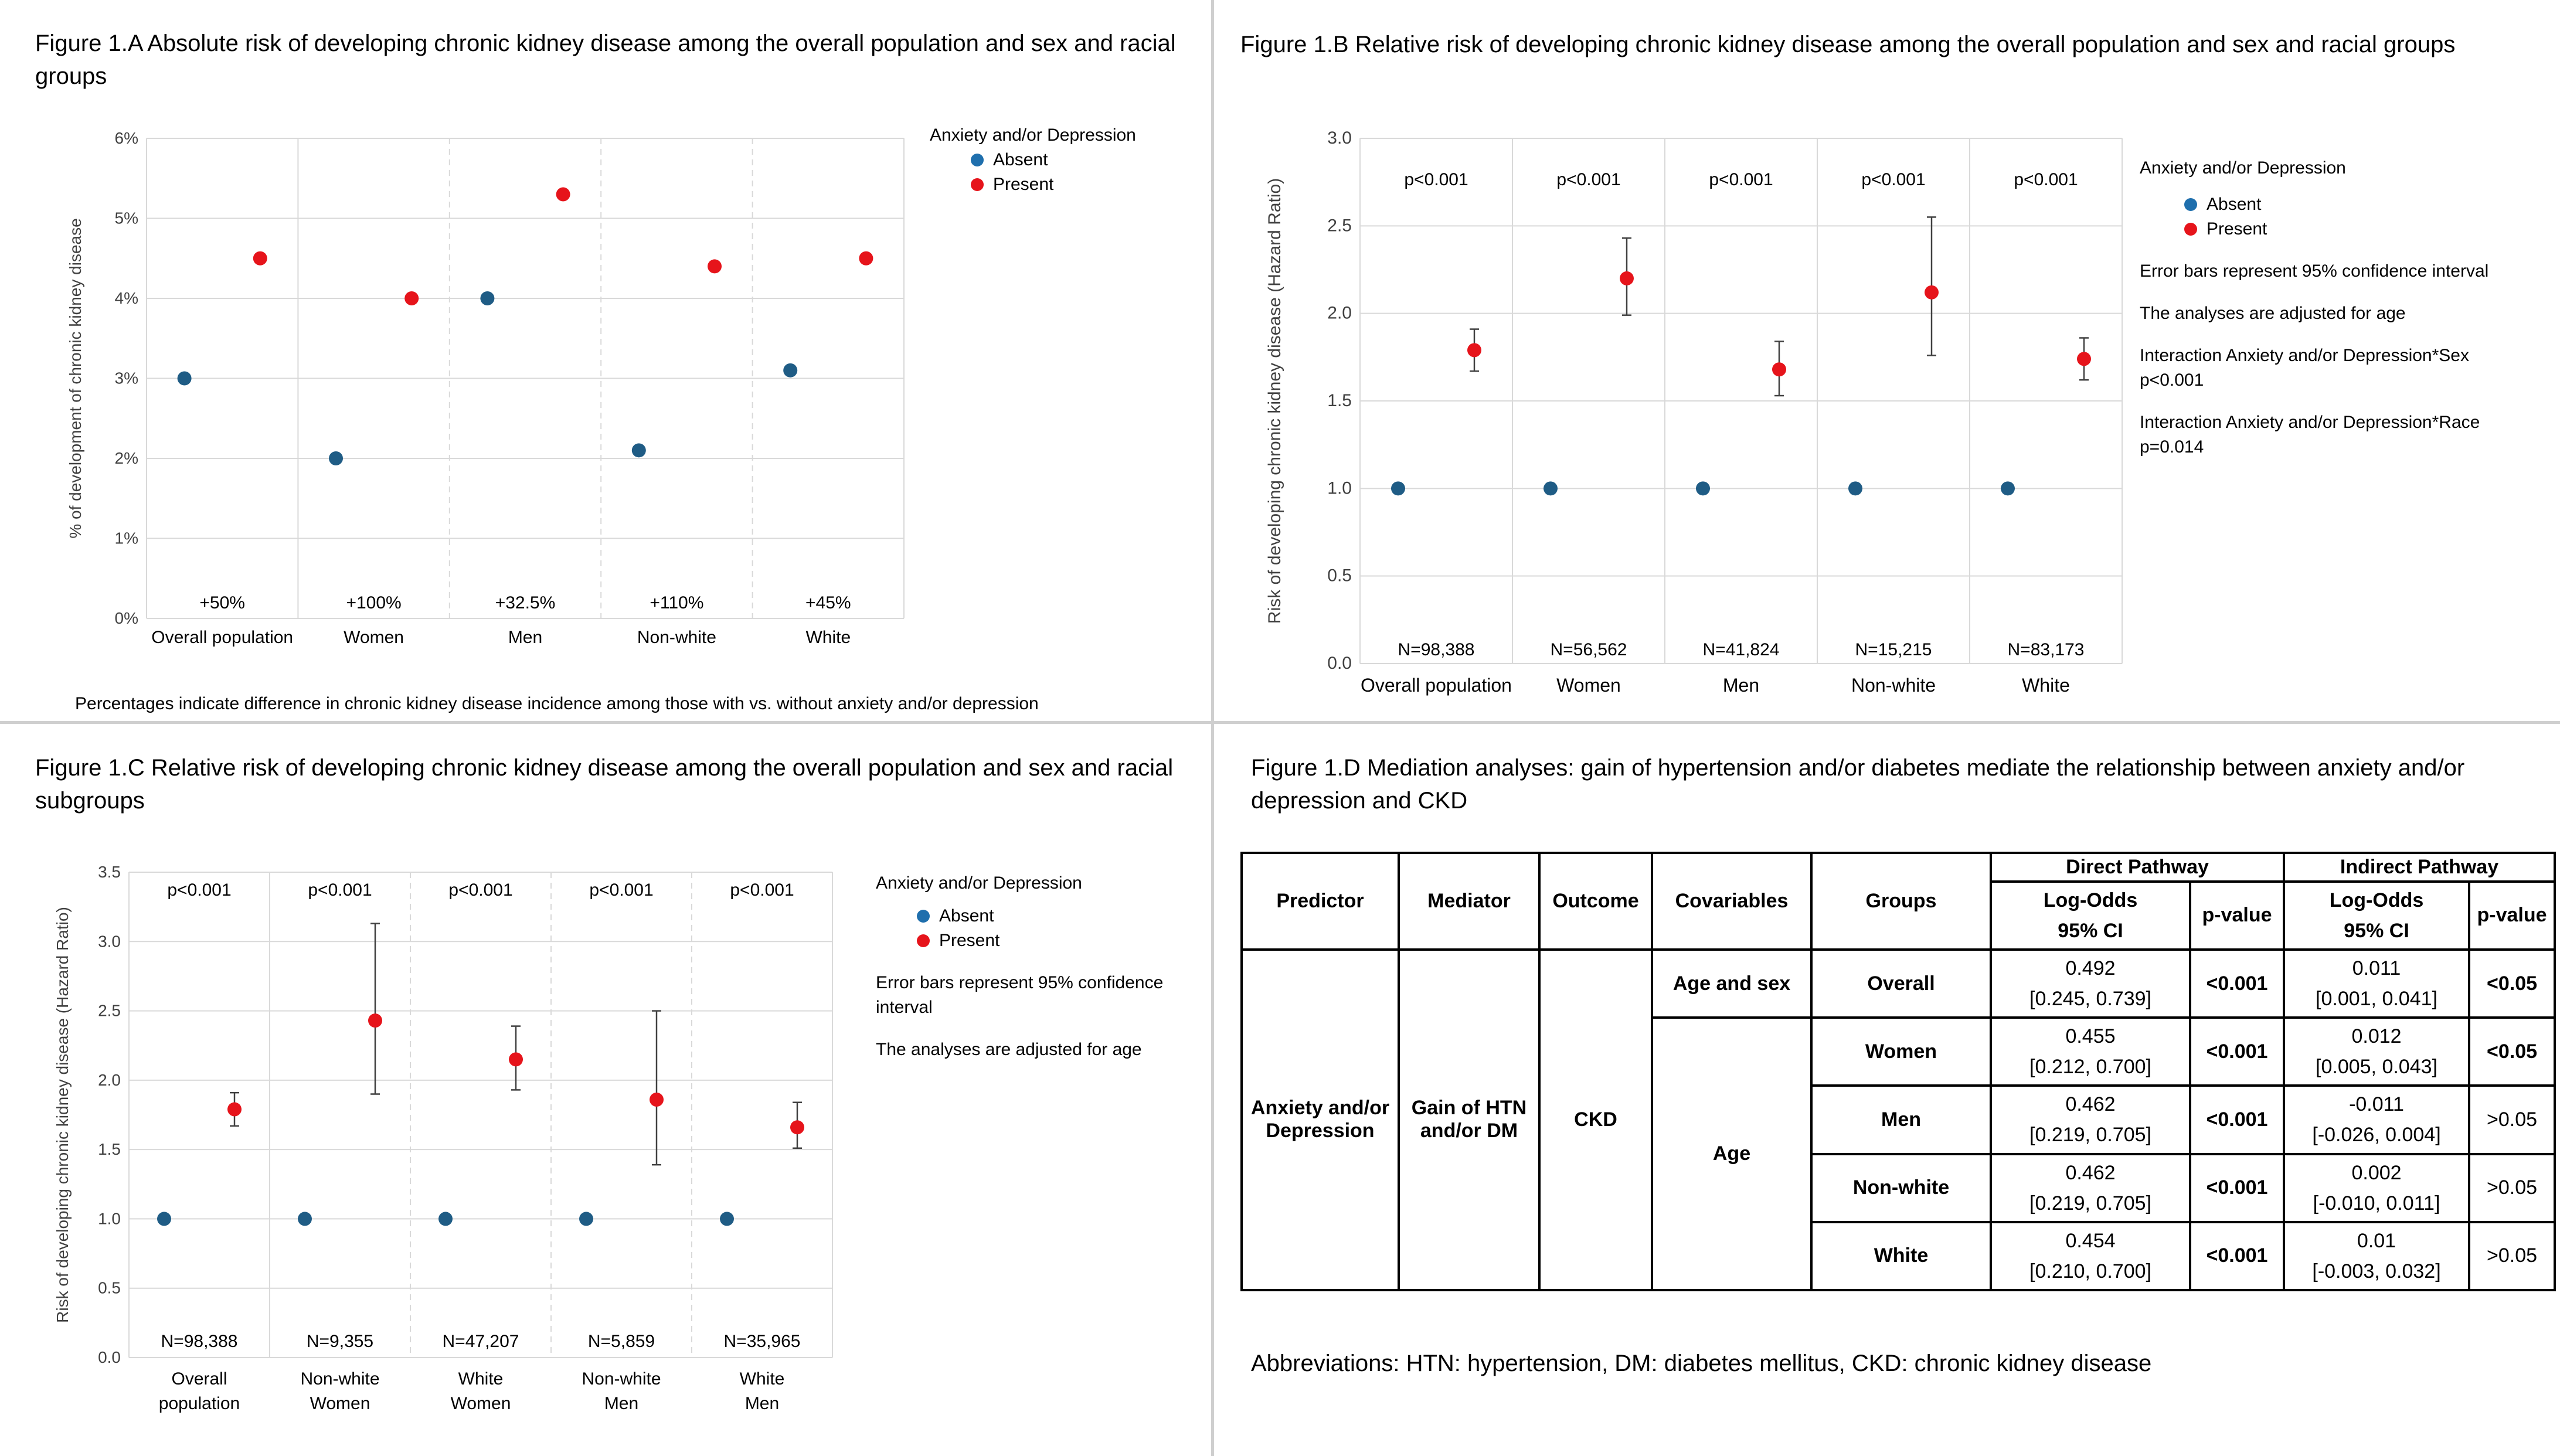 Image resolution: width=2560 pixels, height=1456 pixels. What do you see at coordinates (1340, 400) in the screenshot?
I see `y-tick-label: 1.5` at bounding box center [1340, 400].